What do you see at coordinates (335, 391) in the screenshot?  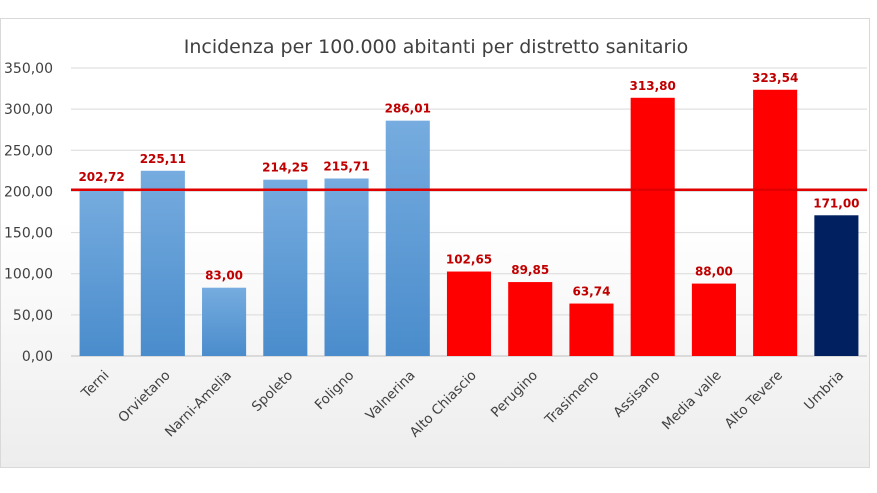 I see `category-label: Foligno` at bounding box center [335, 391].